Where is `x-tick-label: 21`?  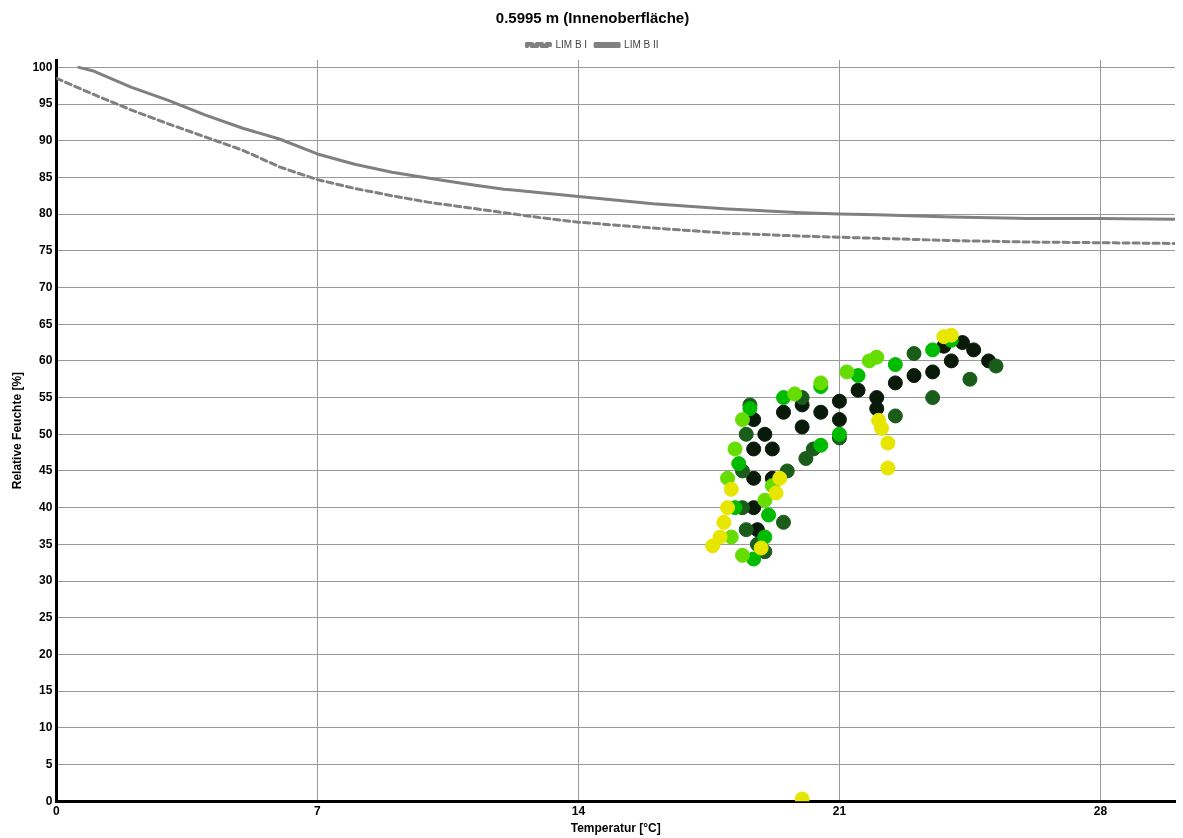
x-tick-label: 21 is located at coordinates (839, 810).